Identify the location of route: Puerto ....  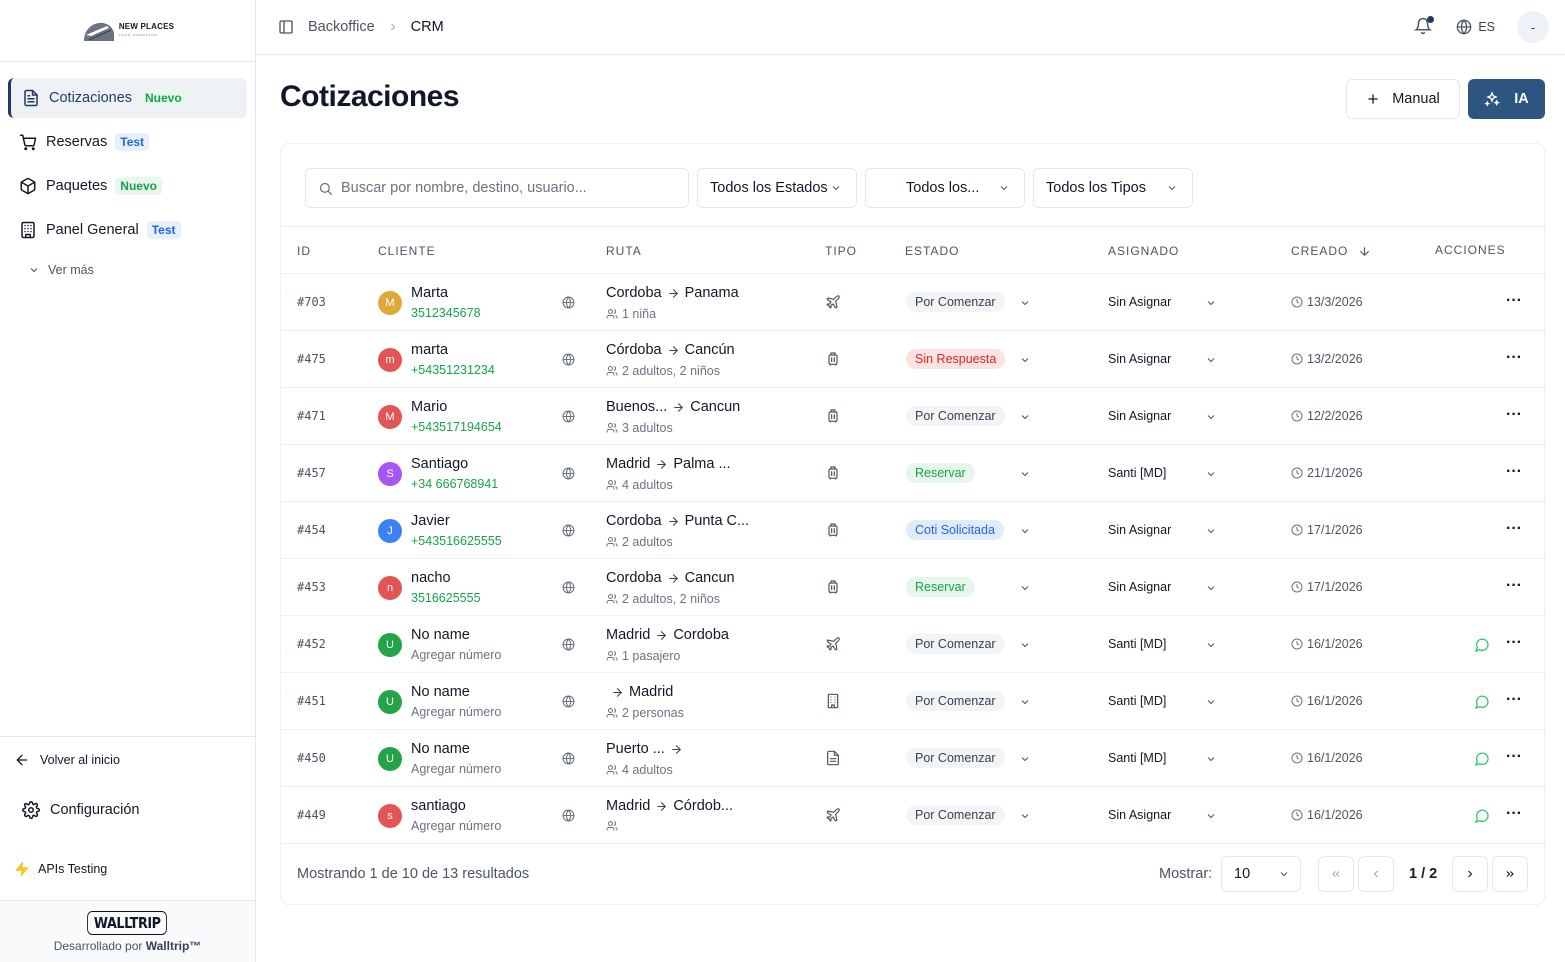
(647, 749).